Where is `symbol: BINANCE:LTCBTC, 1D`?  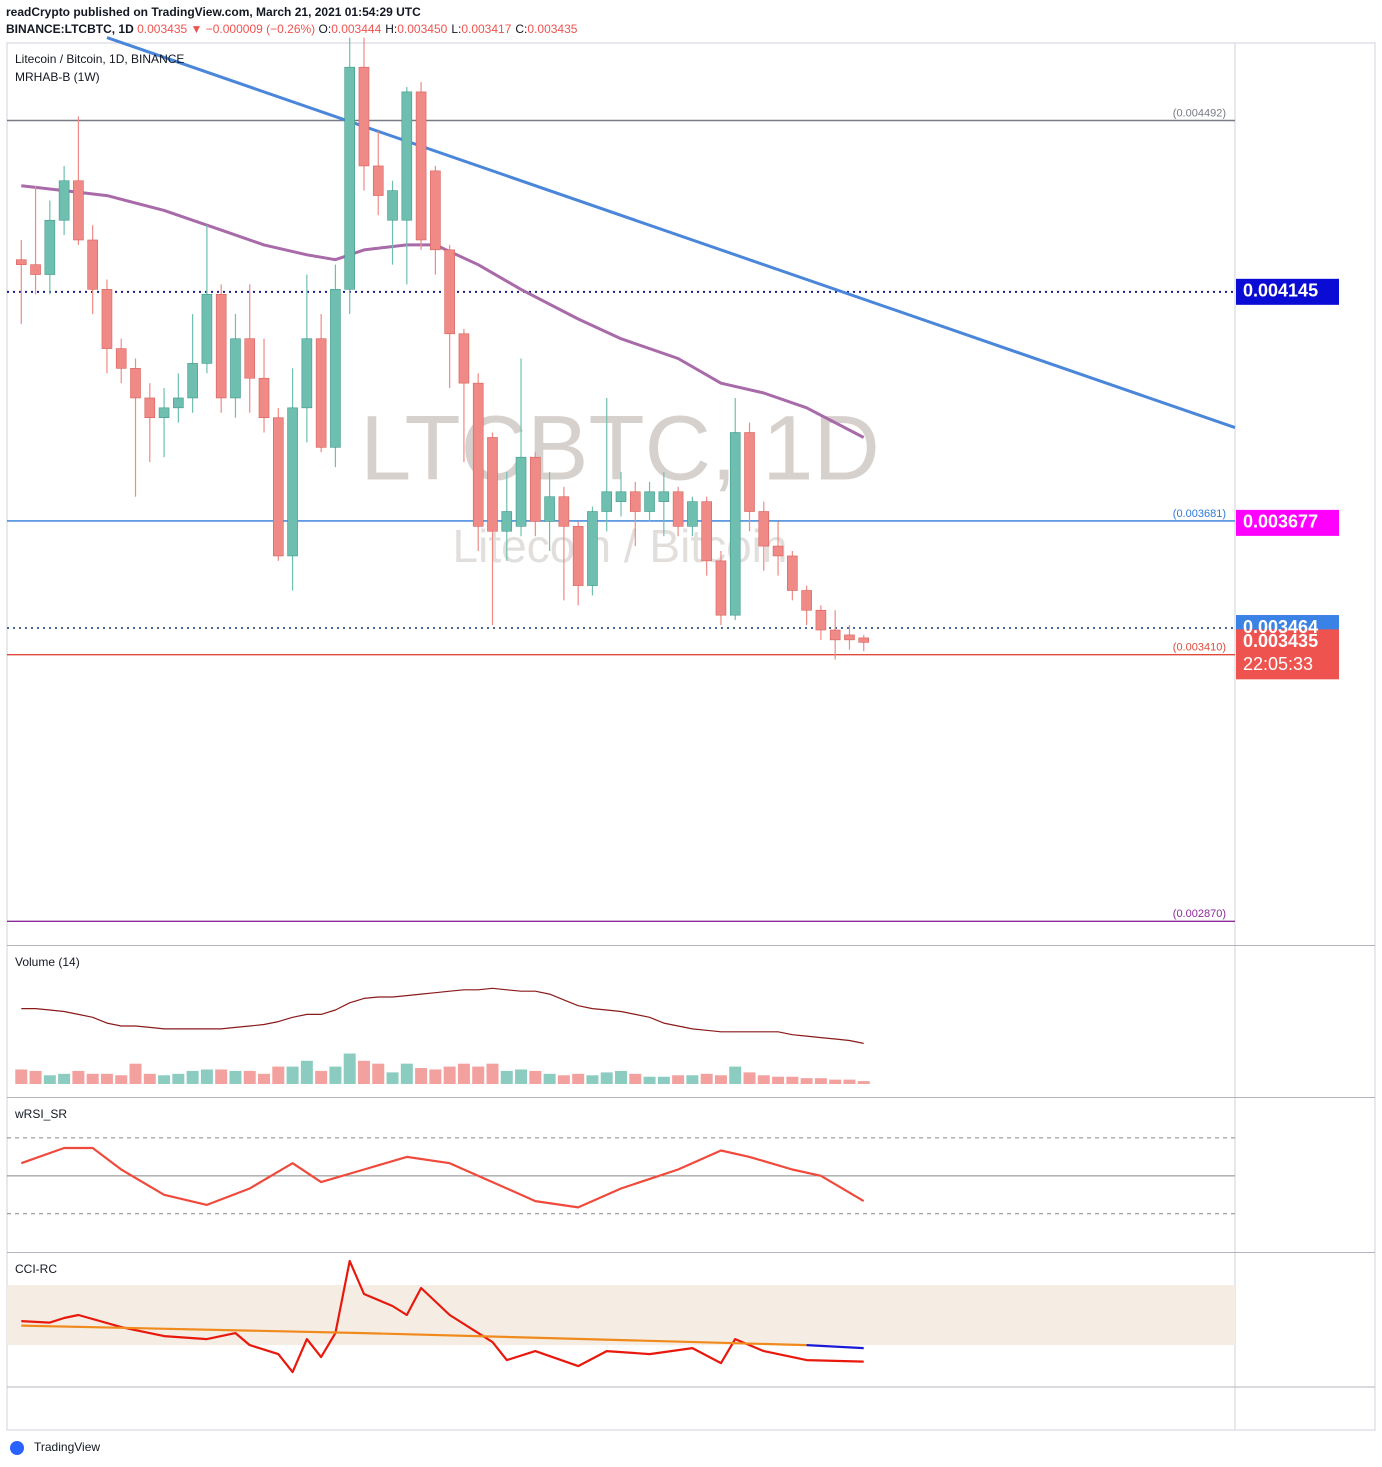 symbol: BINANCE:LTCBTC, 1D is located at coordinates (70, 29).